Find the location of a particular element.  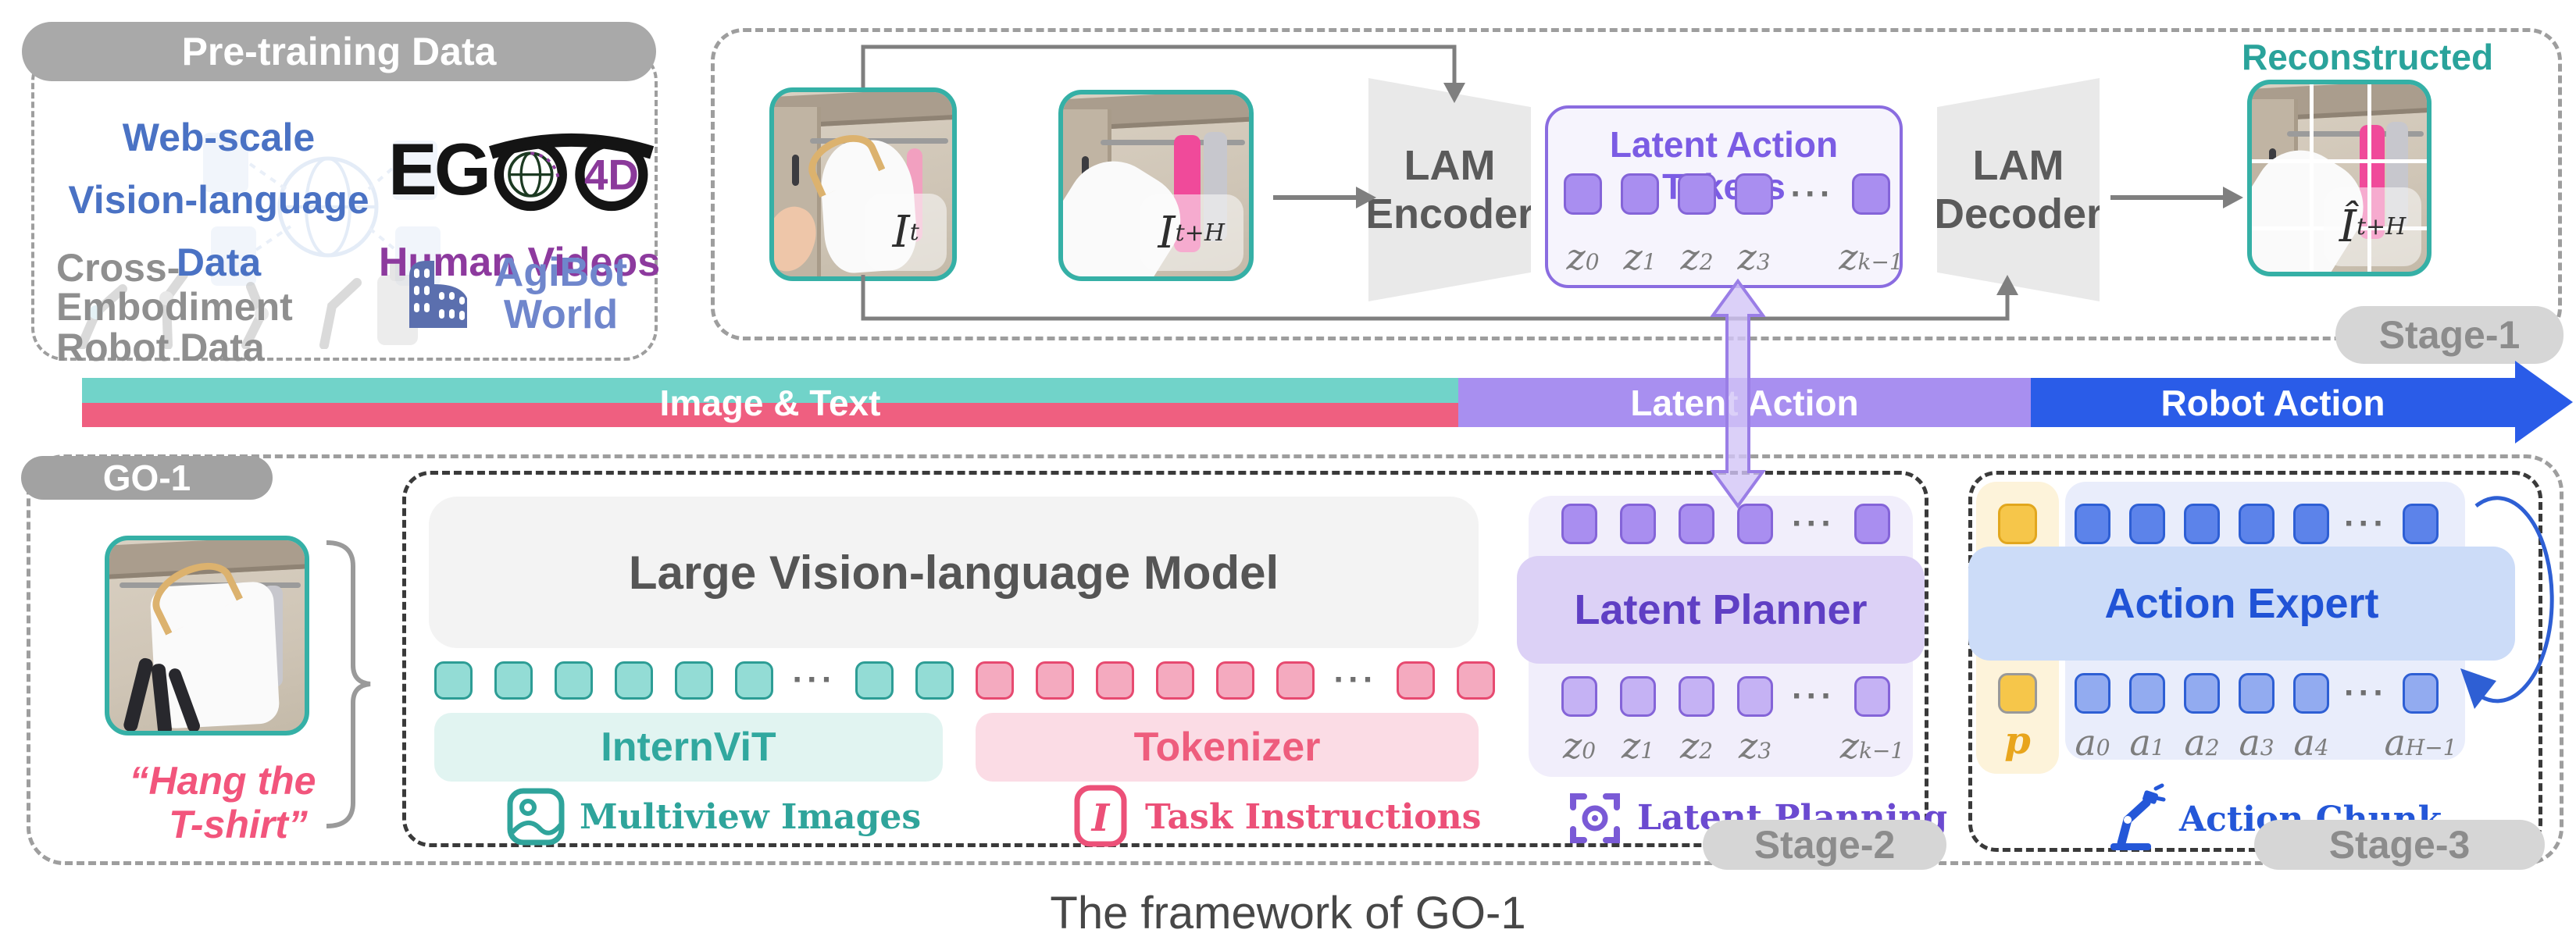

ego4d-eg-text: EG is located at coordinates (439, 169).